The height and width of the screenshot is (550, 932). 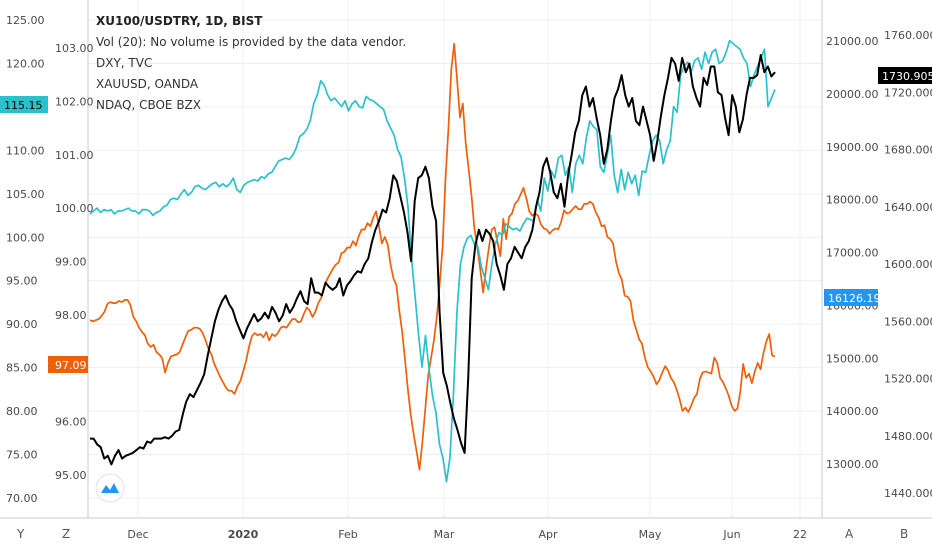 I want to click on tradingview-cloud-icon, so click(x=110, y=488).